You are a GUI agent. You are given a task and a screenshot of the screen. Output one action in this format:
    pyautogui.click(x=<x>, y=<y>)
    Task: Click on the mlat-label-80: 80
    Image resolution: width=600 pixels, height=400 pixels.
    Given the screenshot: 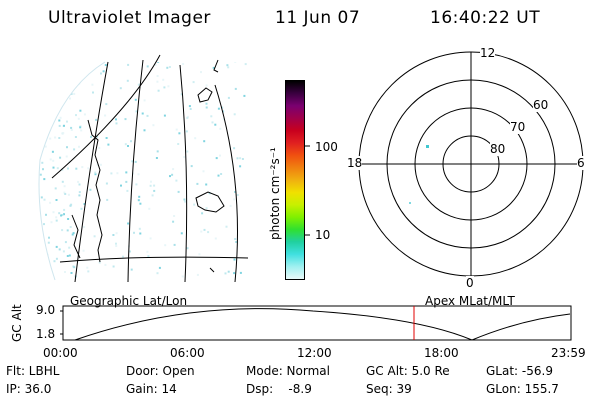 What is the action you would take?
    pyautogui.click(x=498, y=149)
    